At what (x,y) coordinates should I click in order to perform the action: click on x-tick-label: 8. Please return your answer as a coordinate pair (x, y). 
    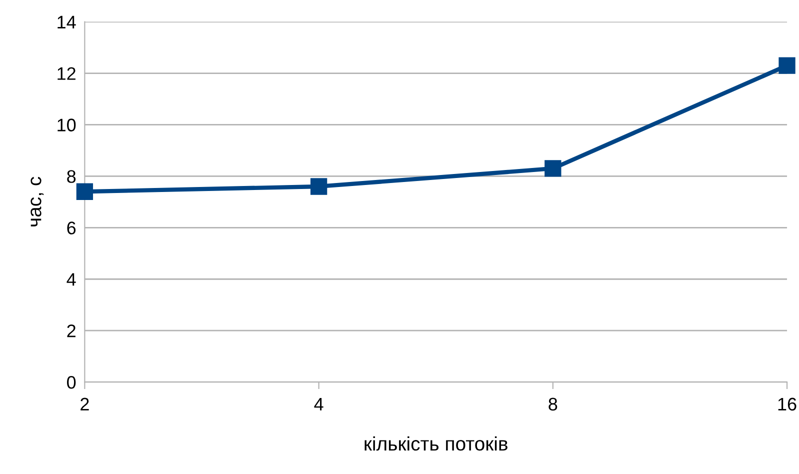
    Looking at the image, I should click on (553, 404).